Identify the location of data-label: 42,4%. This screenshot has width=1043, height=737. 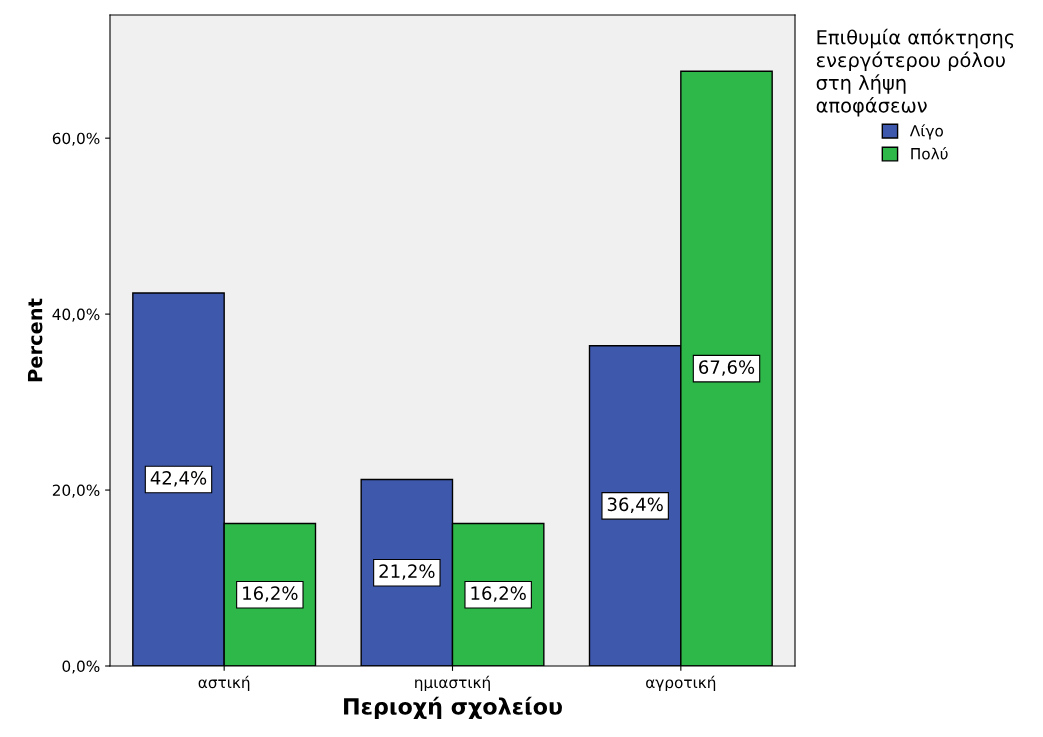
(178, 479).